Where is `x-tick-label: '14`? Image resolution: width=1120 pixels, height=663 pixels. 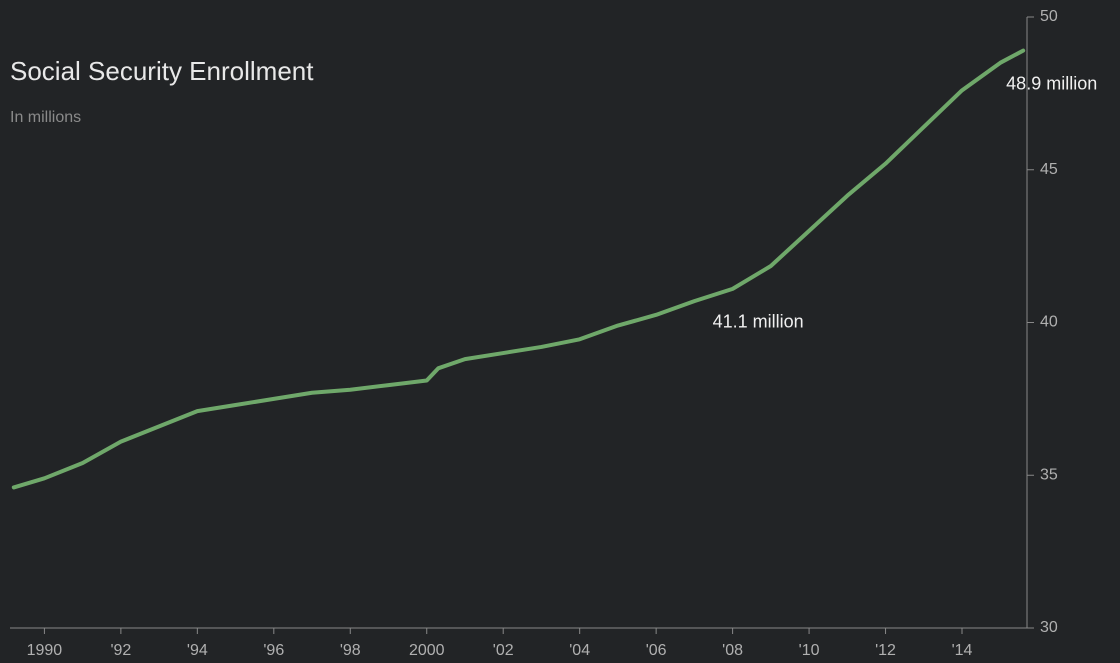 x-tick-label: '14 is located at coordinates (962, 650).